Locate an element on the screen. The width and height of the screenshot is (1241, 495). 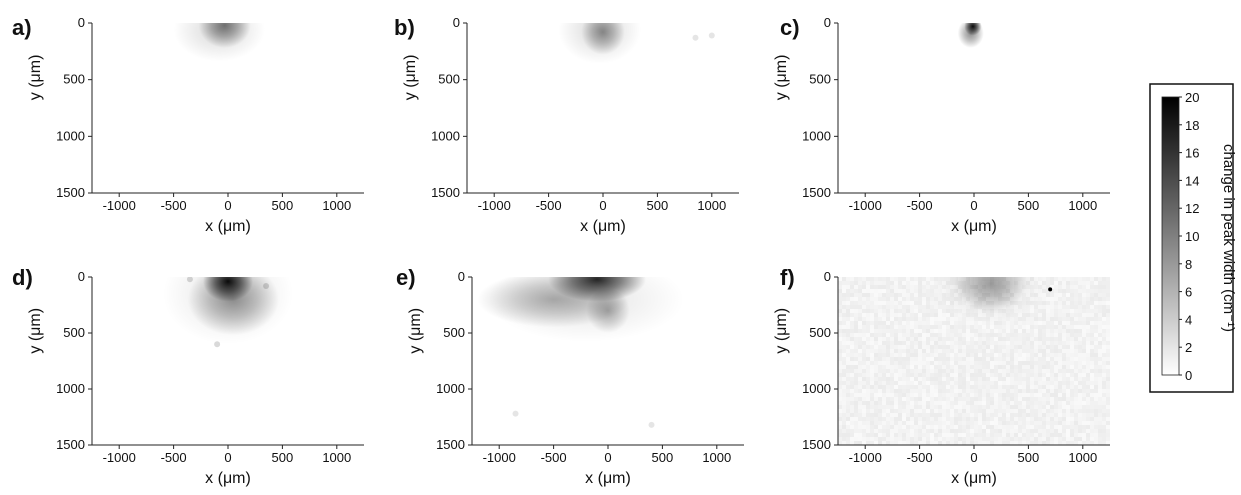
x-tick-label: -500 is located at coordinates (549, 205).